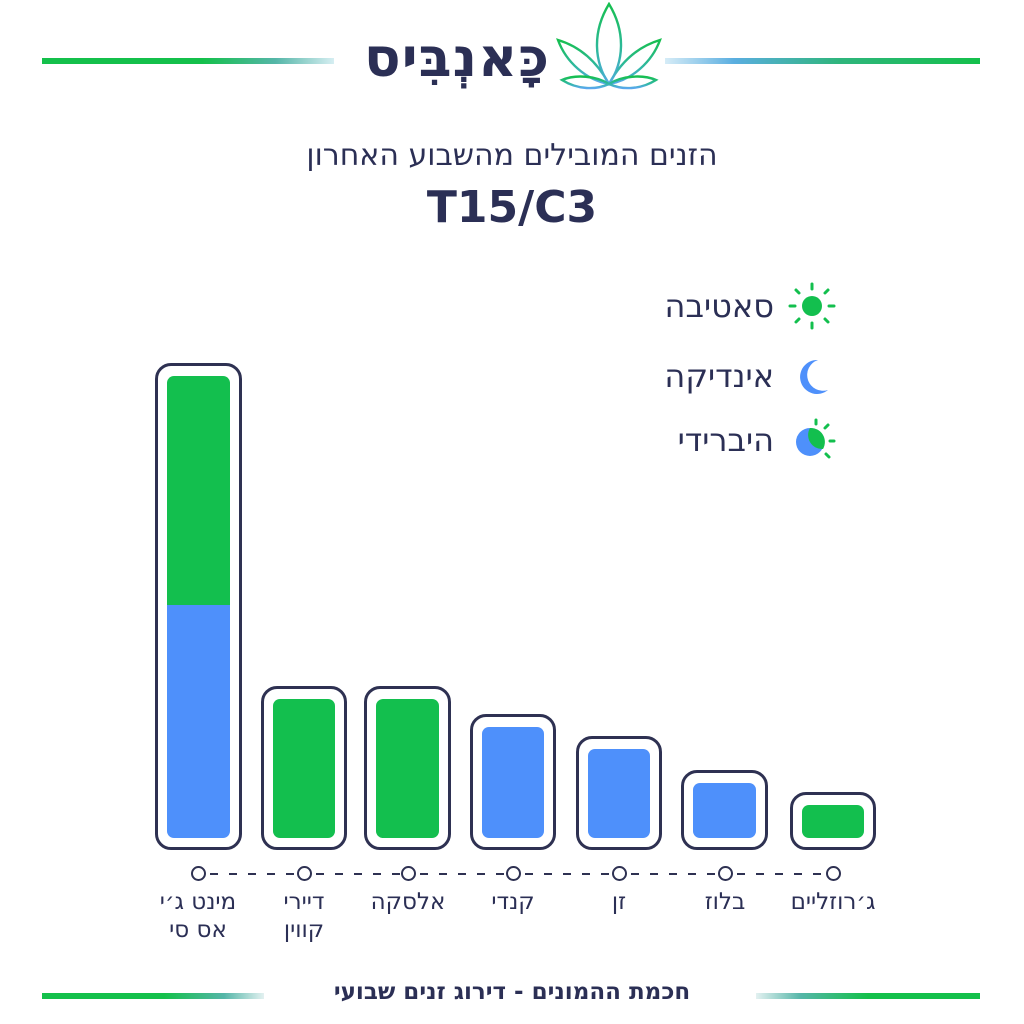 This screenshot has height=1024, width=1024. I want to click on bar-blues, so click(724, 810).